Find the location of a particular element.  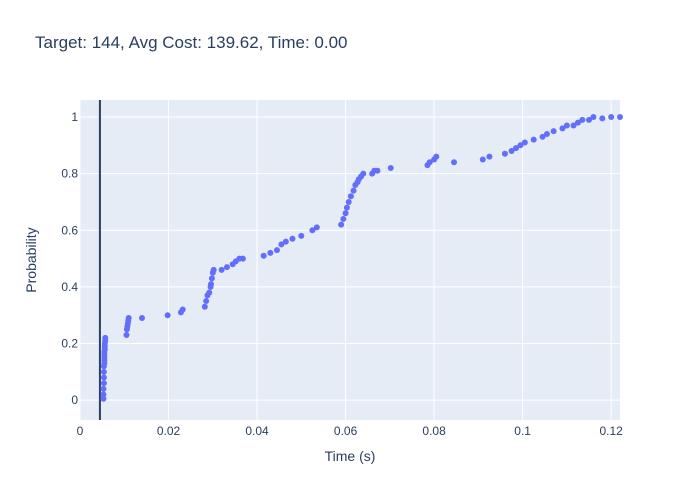

x-axis-label: Time (s) is located at coordinates (350, 456).